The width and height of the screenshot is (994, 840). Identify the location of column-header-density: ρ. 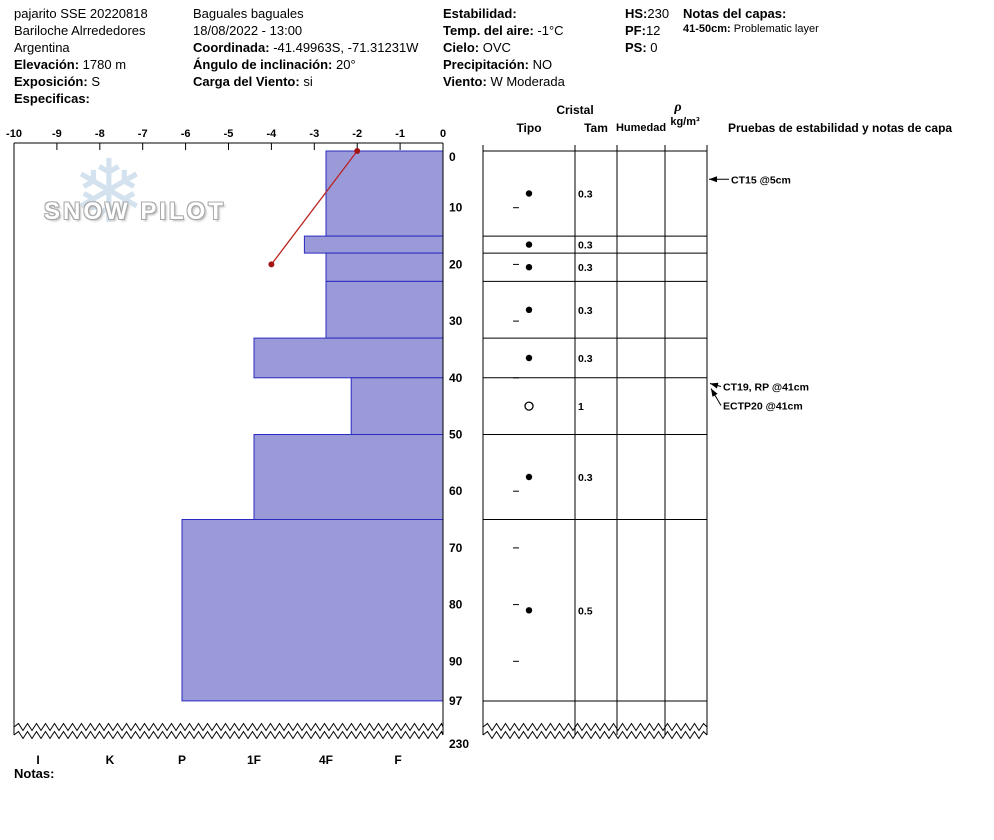
(678, 107).